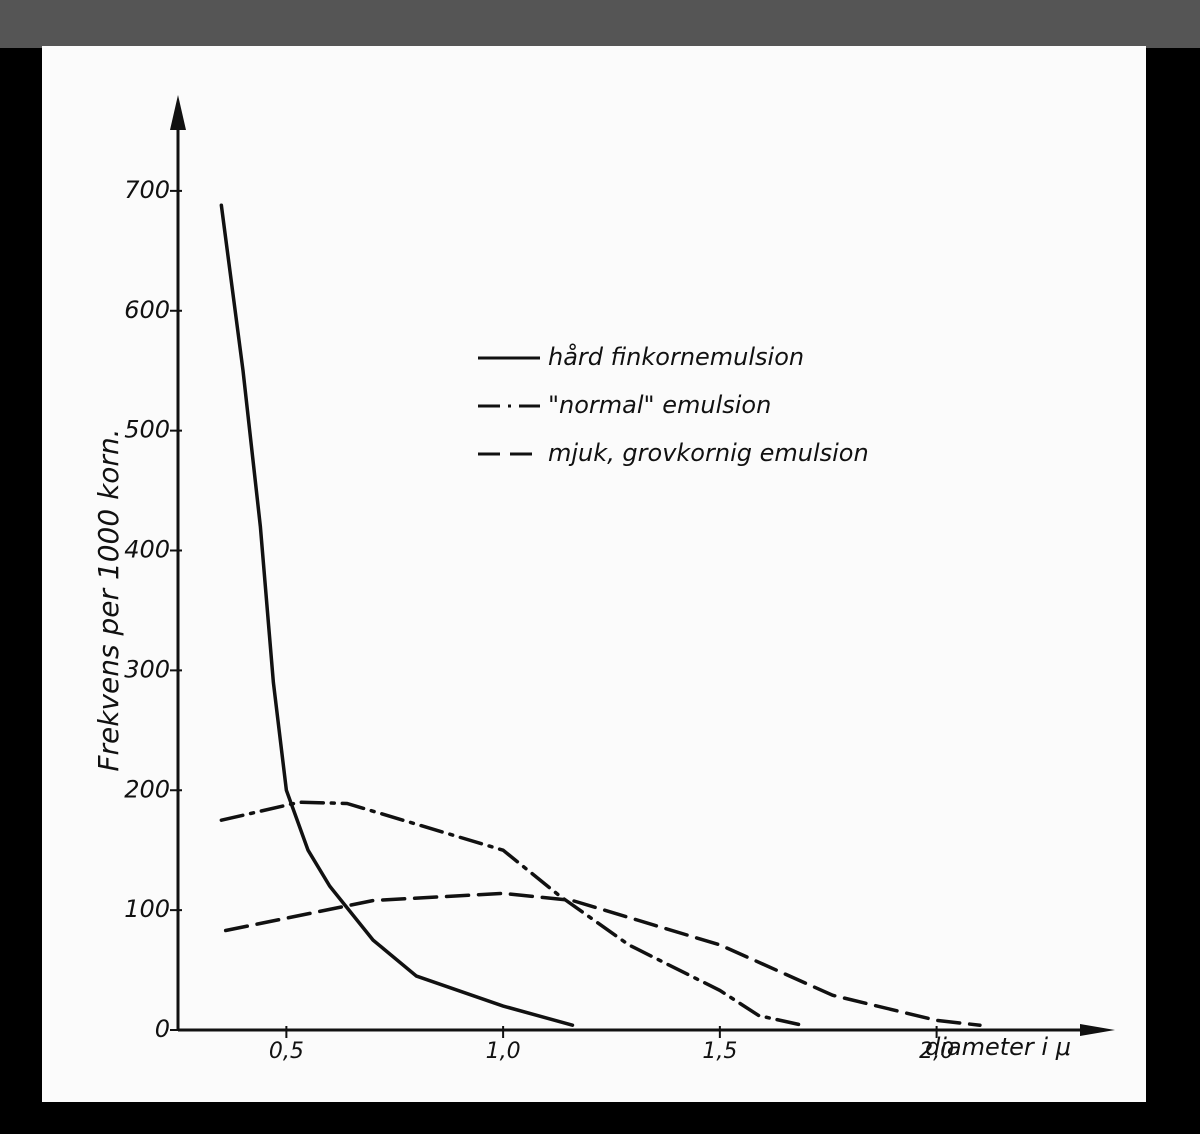 The height and width of the screenshot is (1134, 1200). I want to click on y-axis-label: Frekvens per 1000 korn., so click(108, 599).